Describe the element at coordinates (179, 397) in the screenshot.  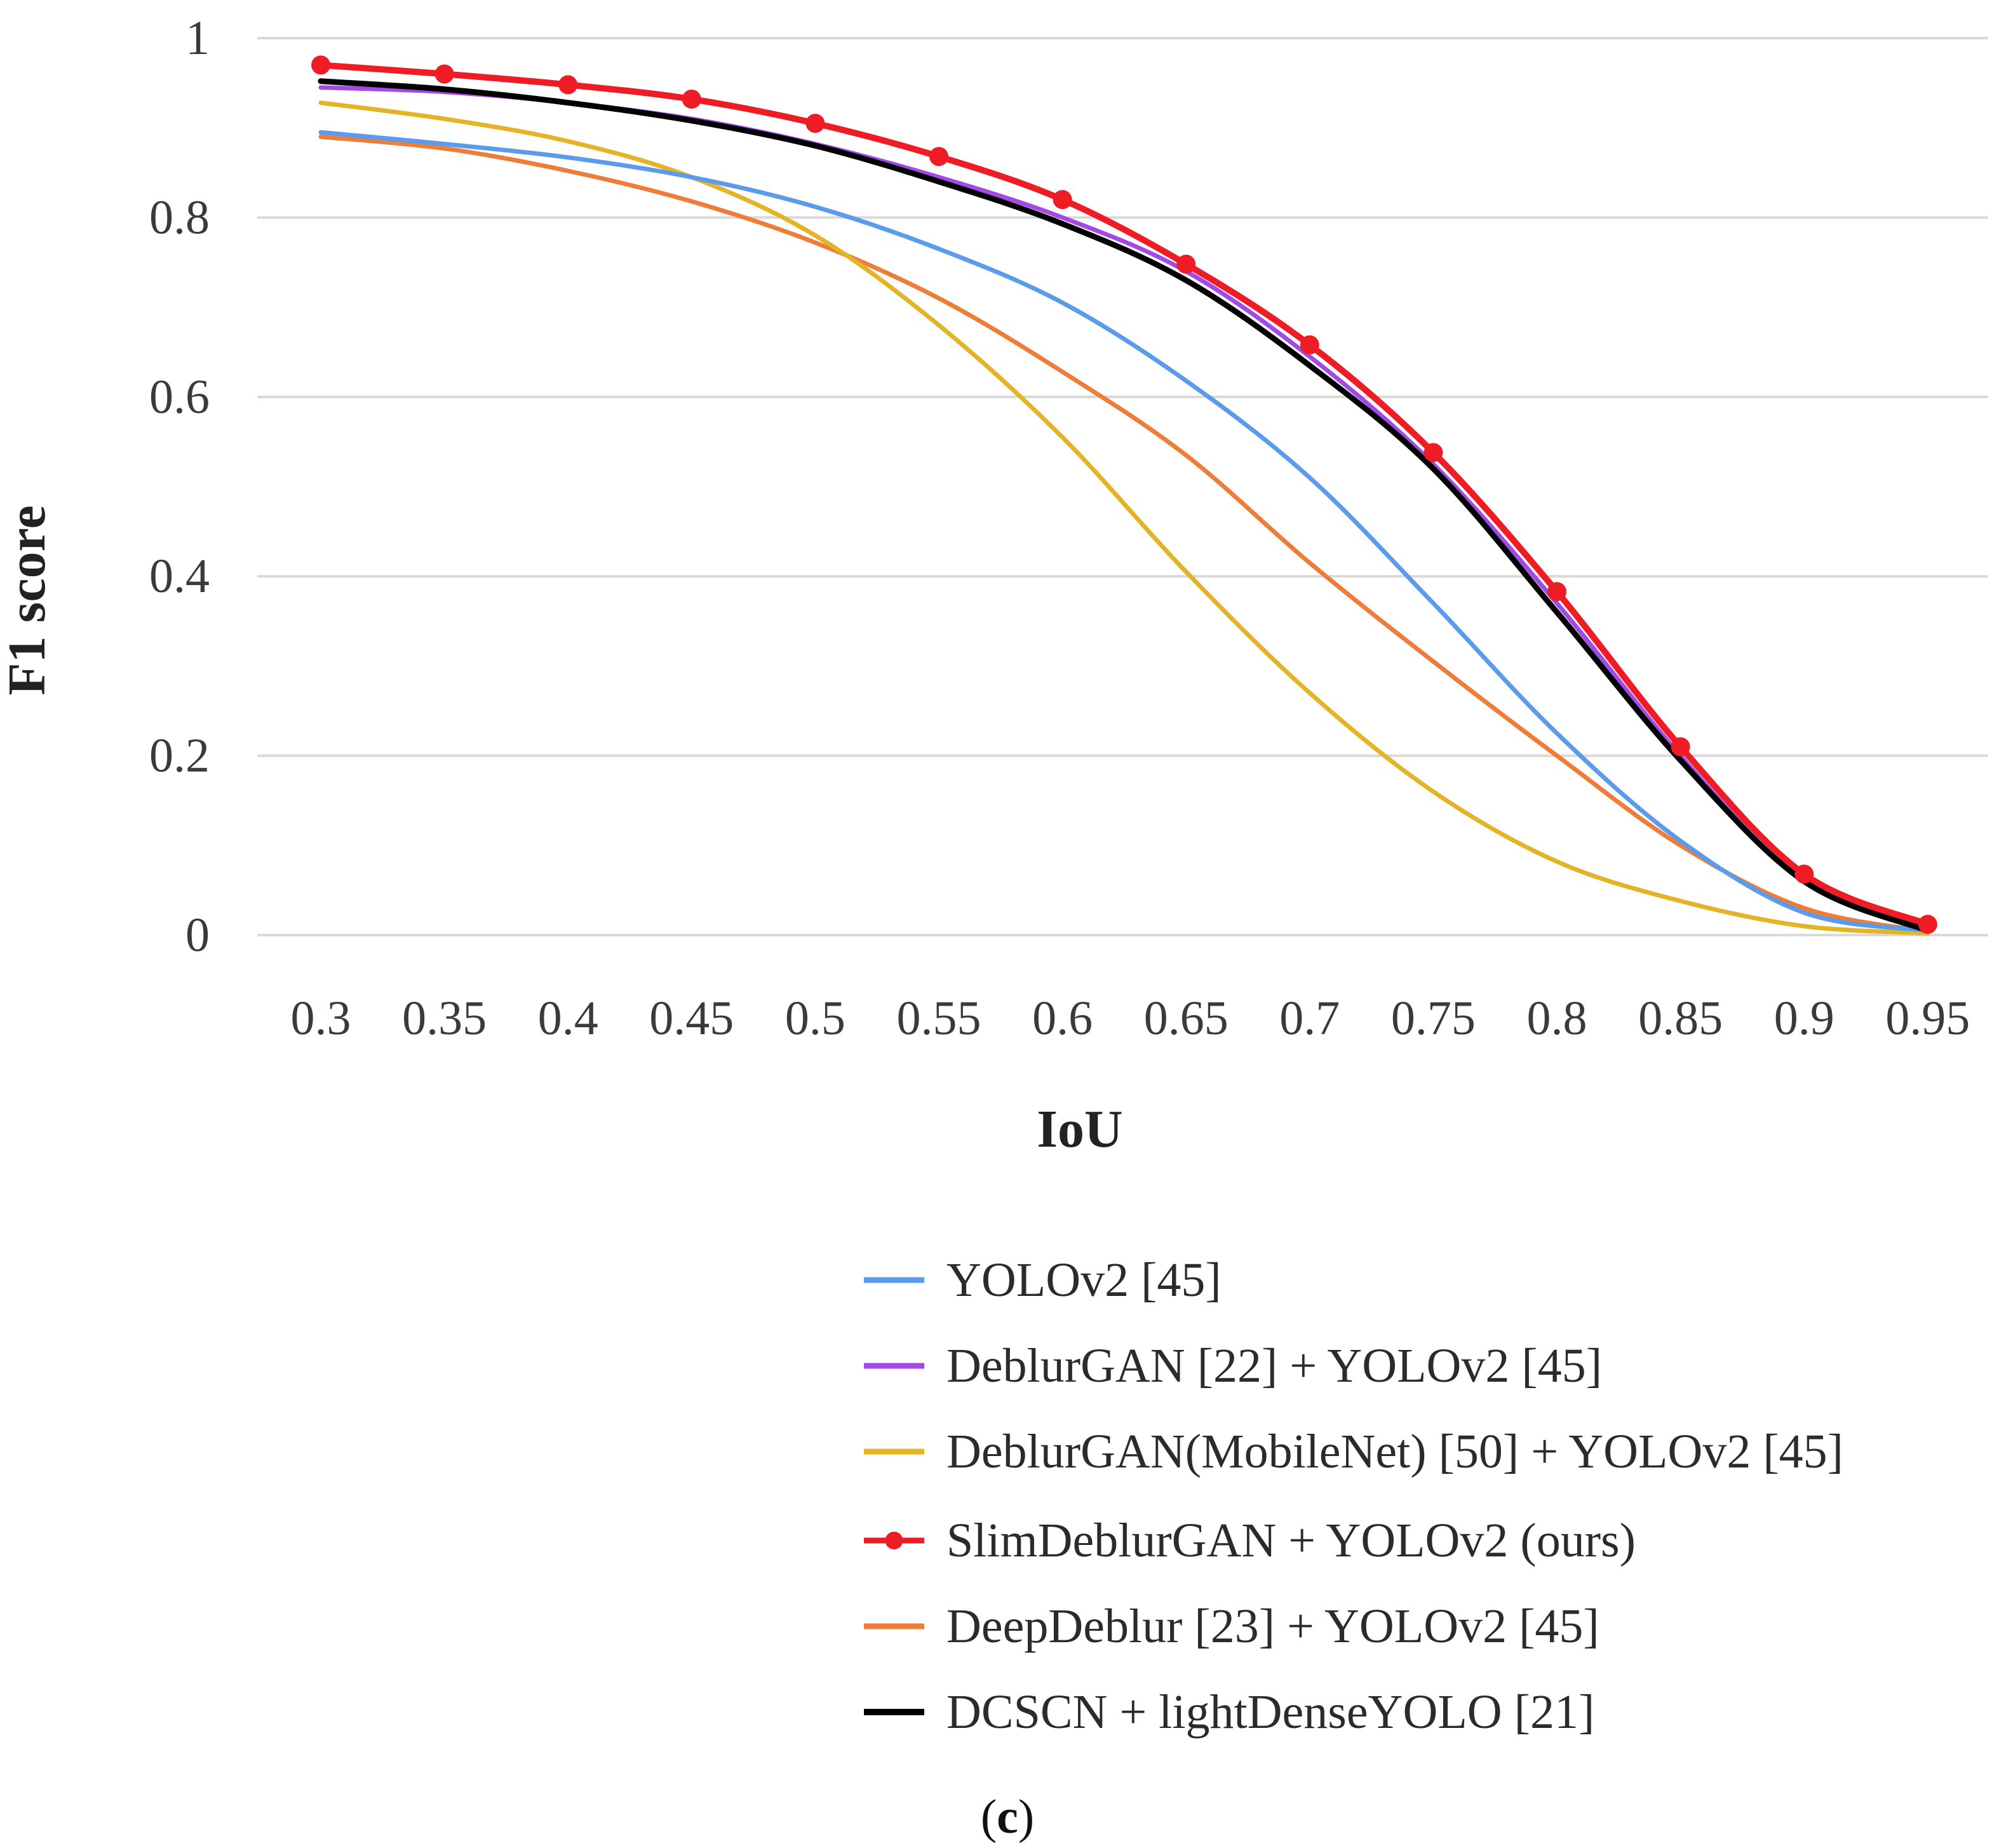
I see `y-tick-label: 0.6` at that location.